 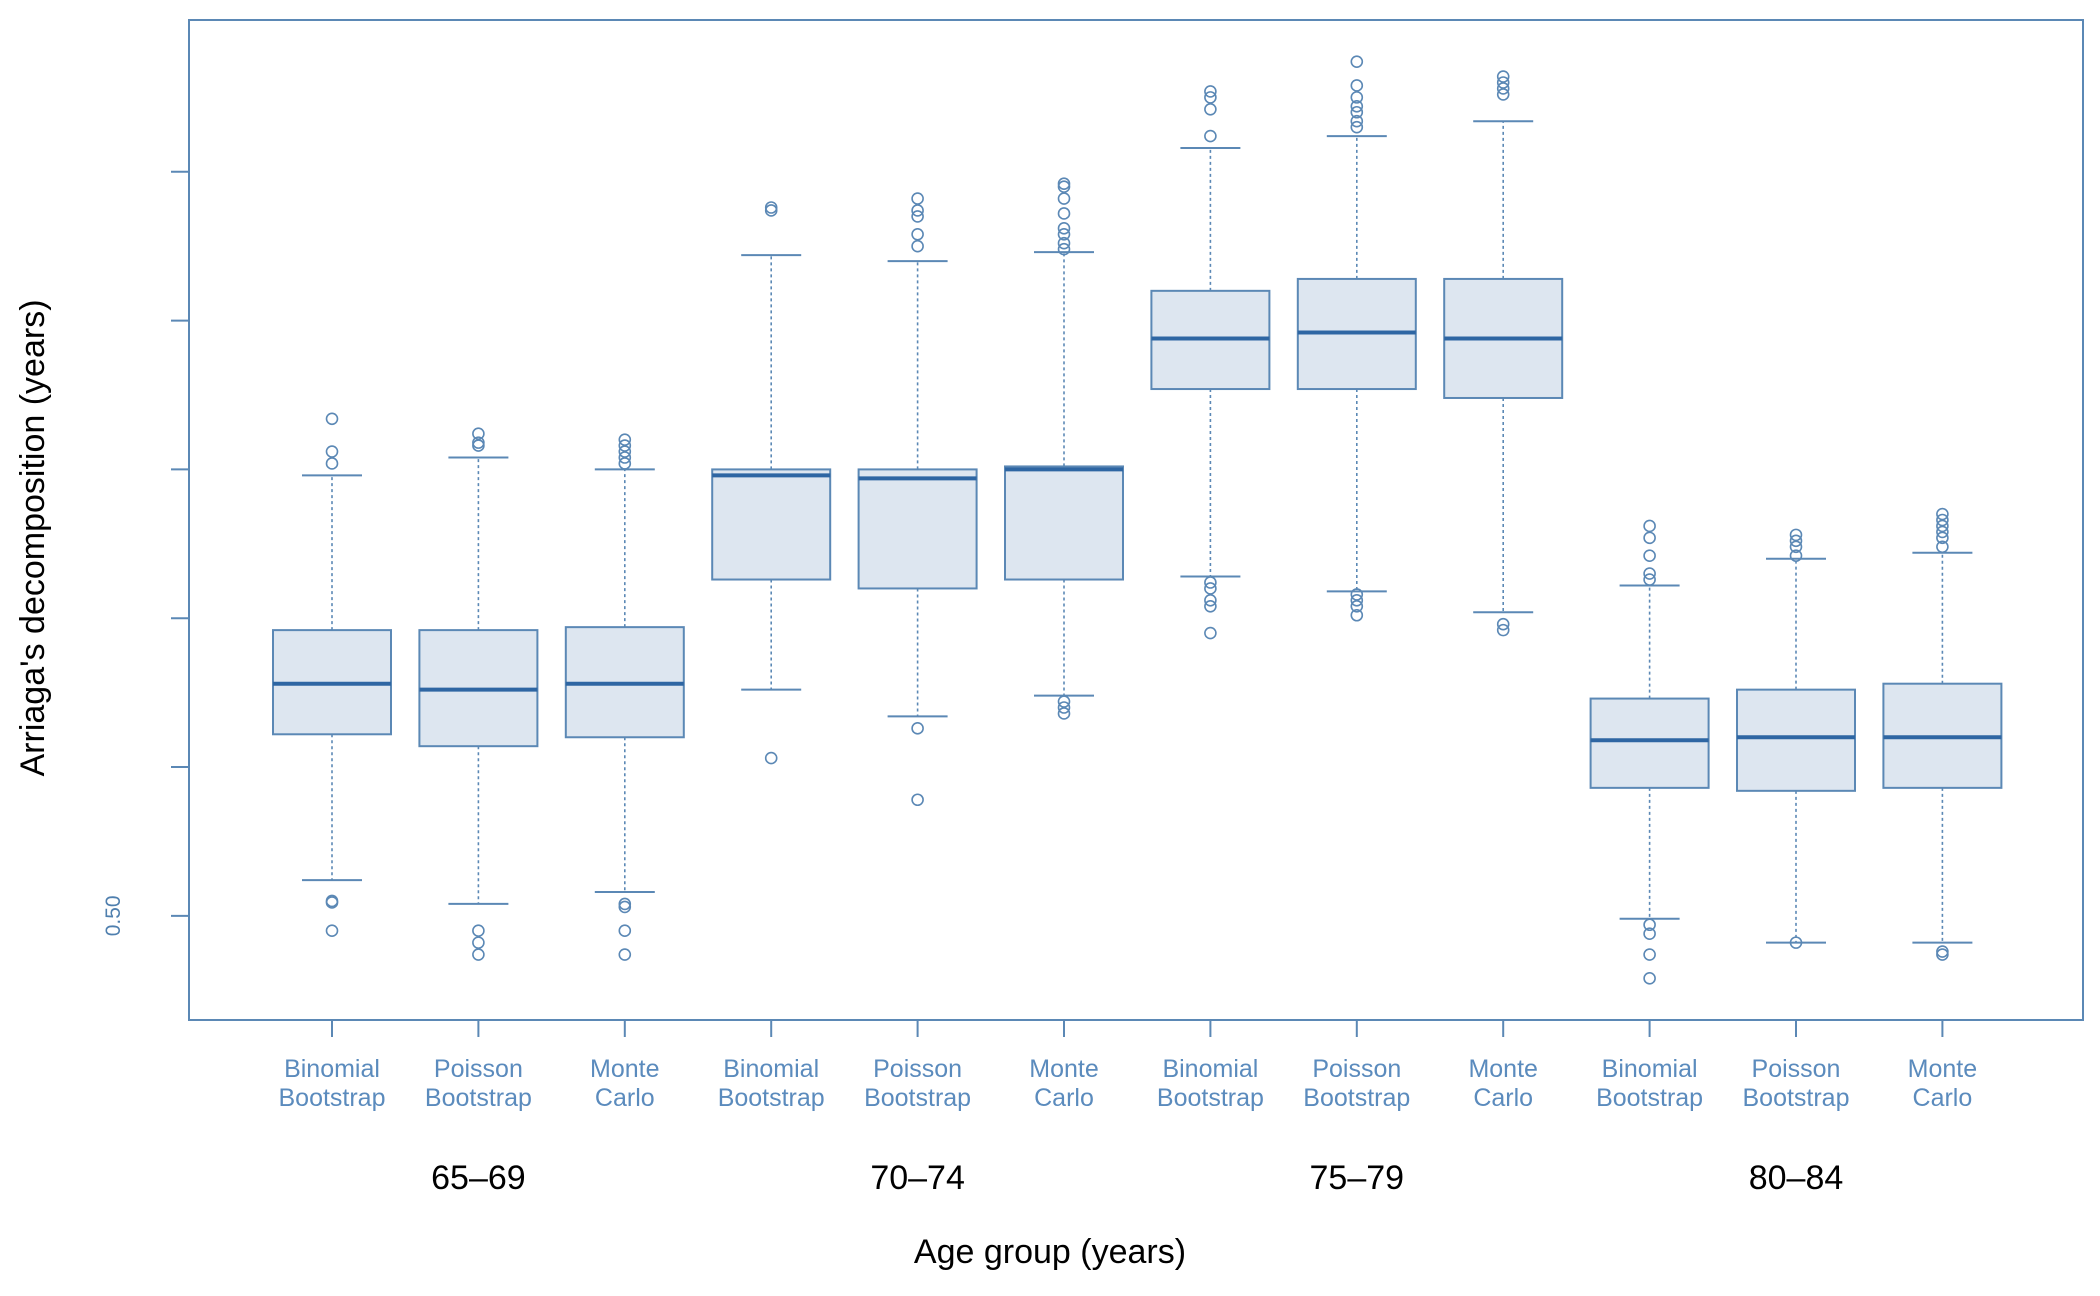 I want to click on box-75–79-Binomial Bootstrap, so click(x=1210, y=362).